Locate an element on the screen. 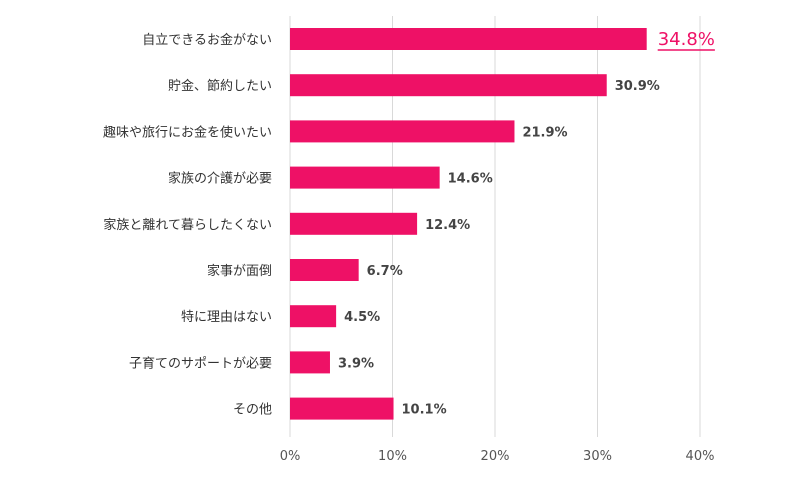 The image size is (800, 484). category-label: 家族の介護が必要 is located at coordinates (220, 179).